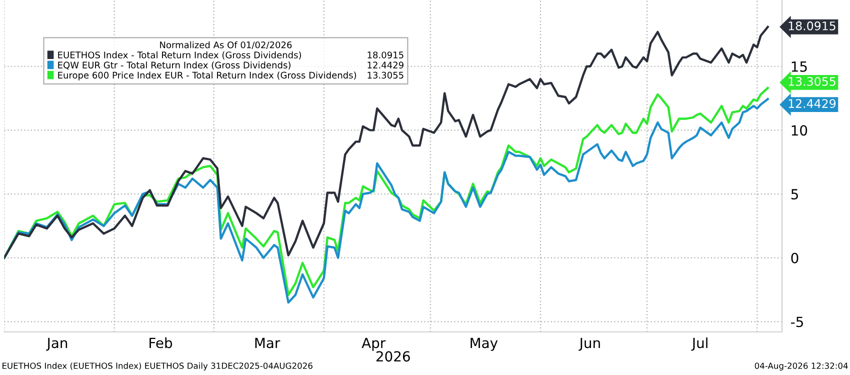 Image resolution: width=850 pixels, height=375 pixels. I want to click on x-tick-label: Apr, so click(374, 344).